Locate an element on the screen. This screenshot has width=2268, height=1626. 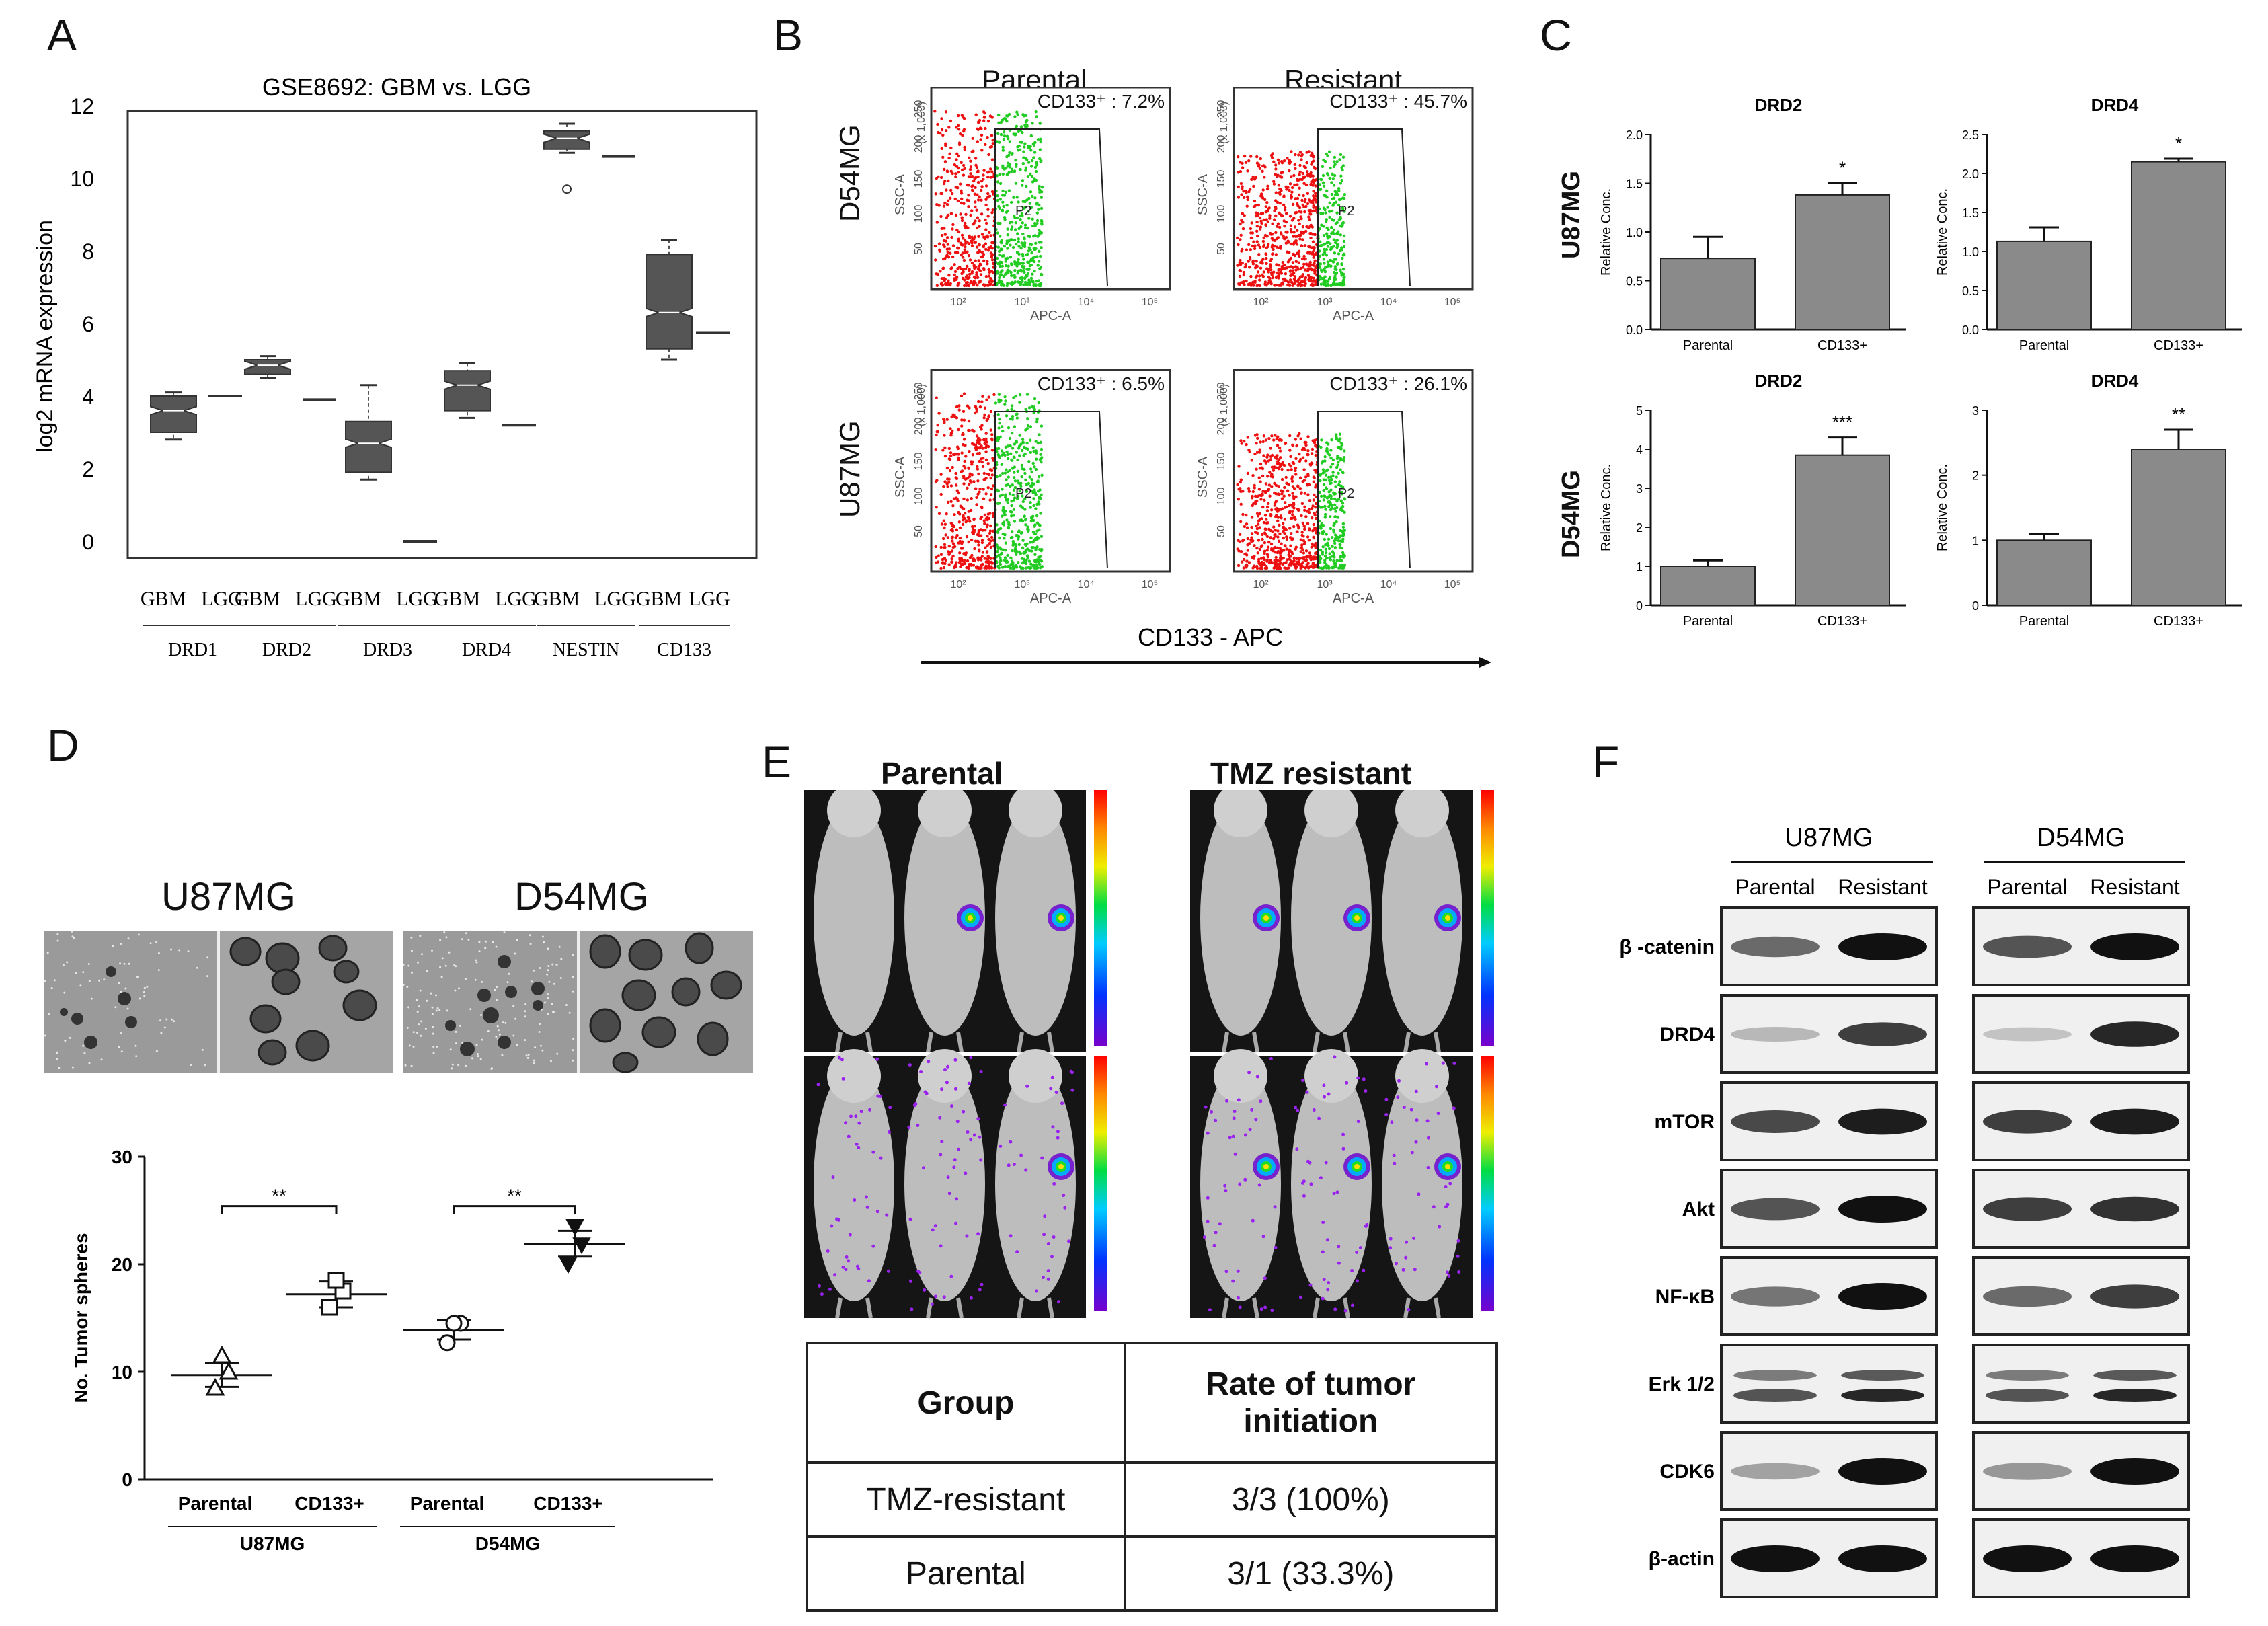
panel-e-imaging is located at coordinates (1149, 1054).